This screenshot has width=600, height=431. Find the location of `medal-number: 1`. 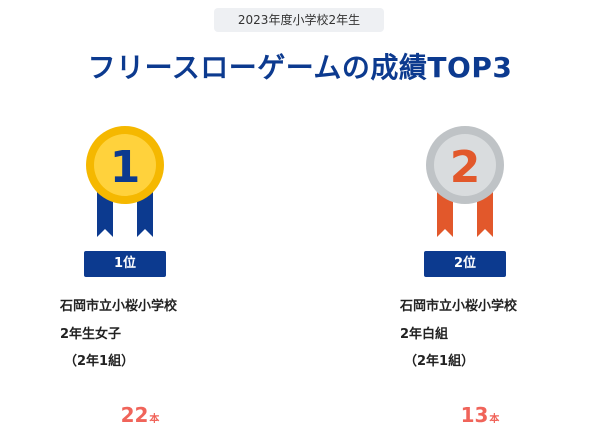

medal-number: 1 is located at coordinates (125, 167).